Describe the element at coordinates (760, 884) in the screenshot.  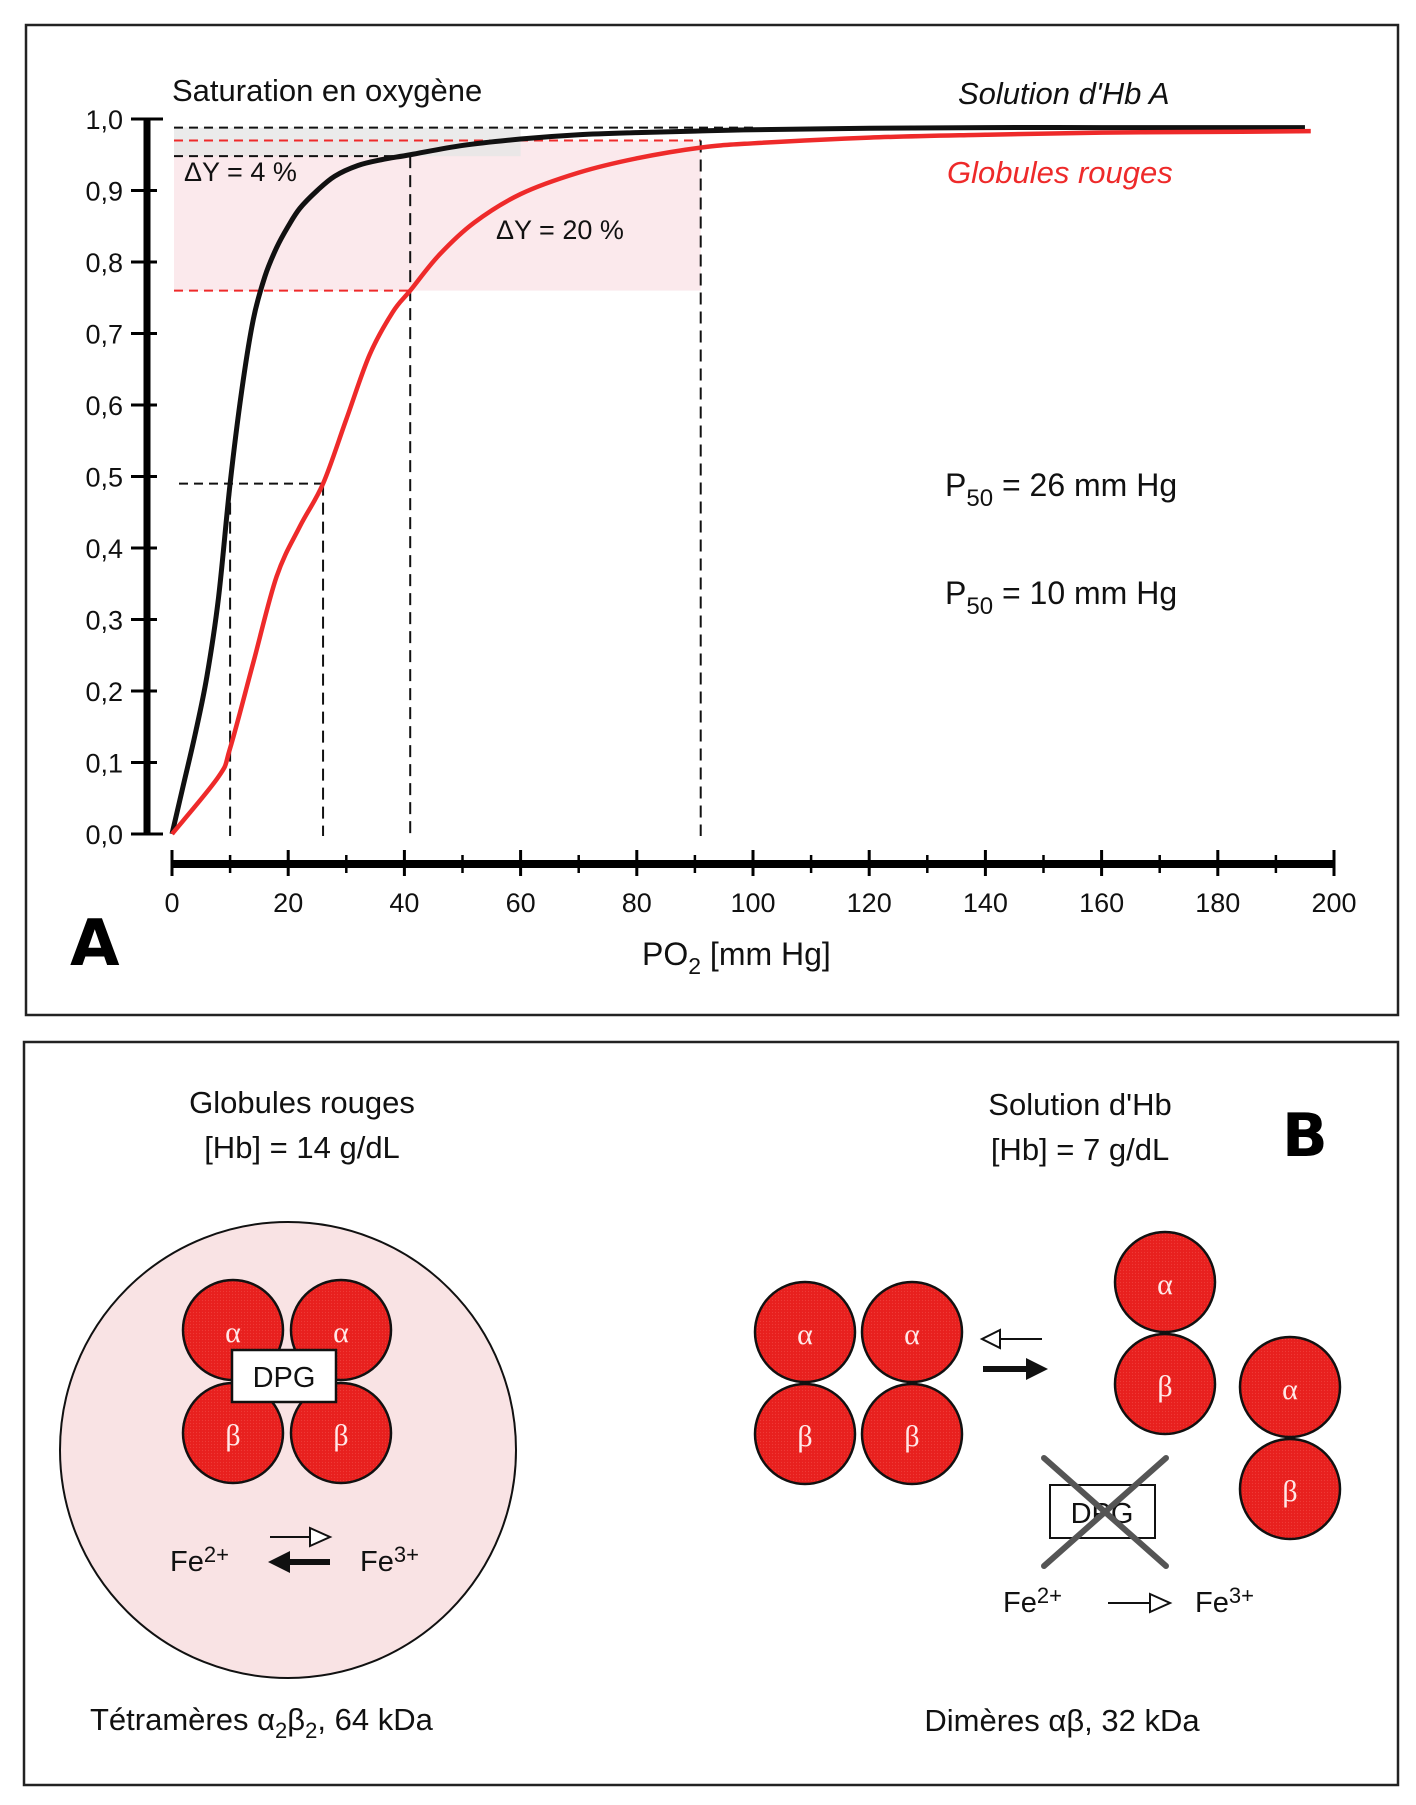
I see `x-axis: 0 20 40 60 80 100 120 140 160 180 200` at that location.